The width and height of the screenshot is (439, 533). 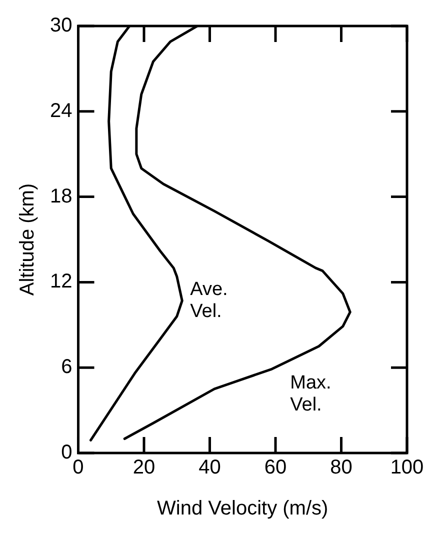 I want to click on x-tick-label: 40, so click(x=209, y=467).